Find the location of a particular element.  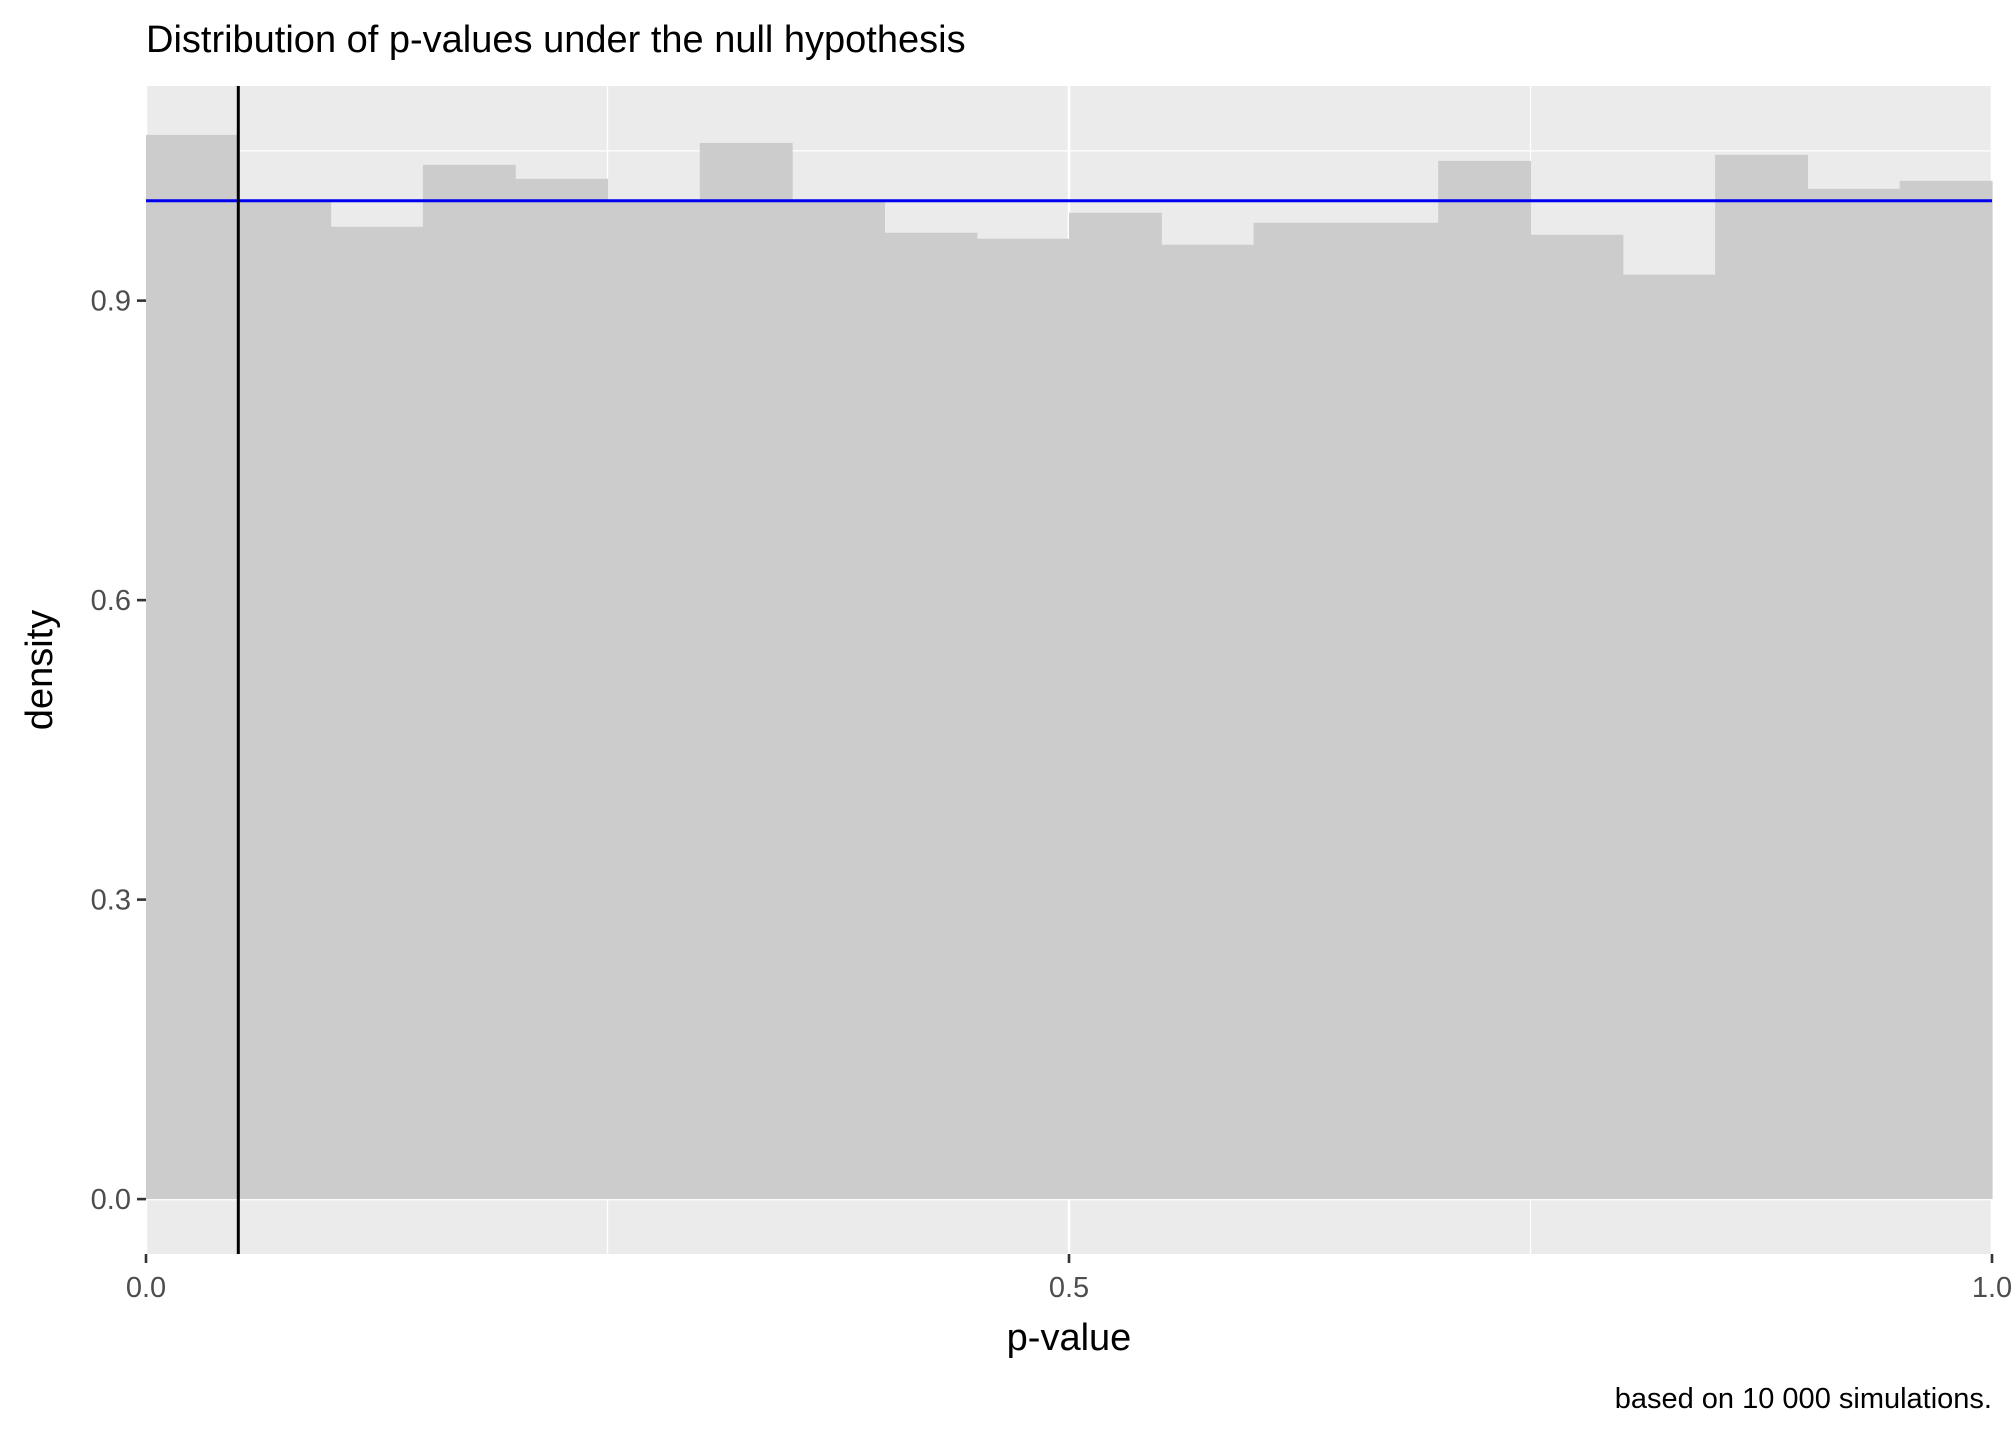

y-tick-label: 0.6 is located at coordinates (111, 601).